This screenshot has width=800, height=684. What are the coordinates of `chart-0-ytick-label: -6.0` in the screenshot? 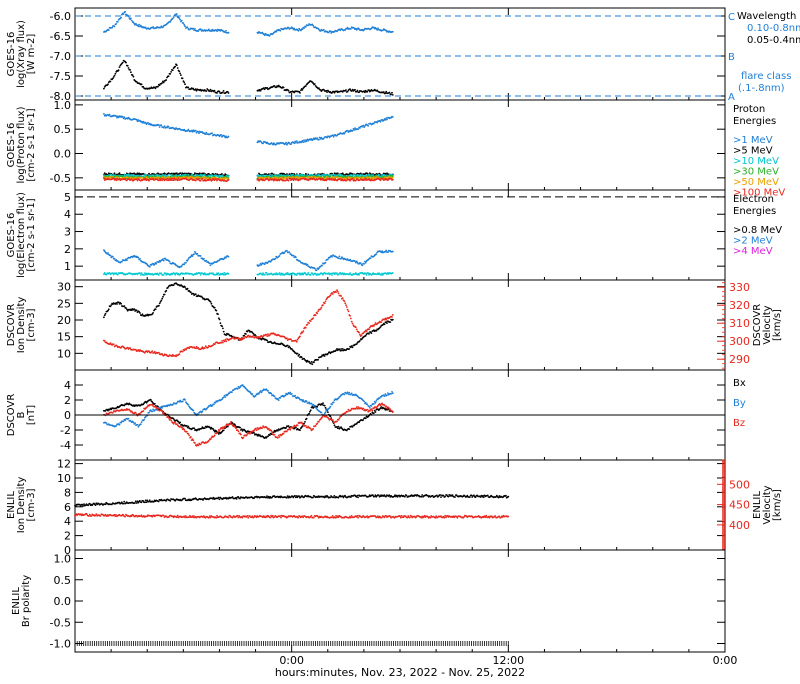 It's located at (60, 16).